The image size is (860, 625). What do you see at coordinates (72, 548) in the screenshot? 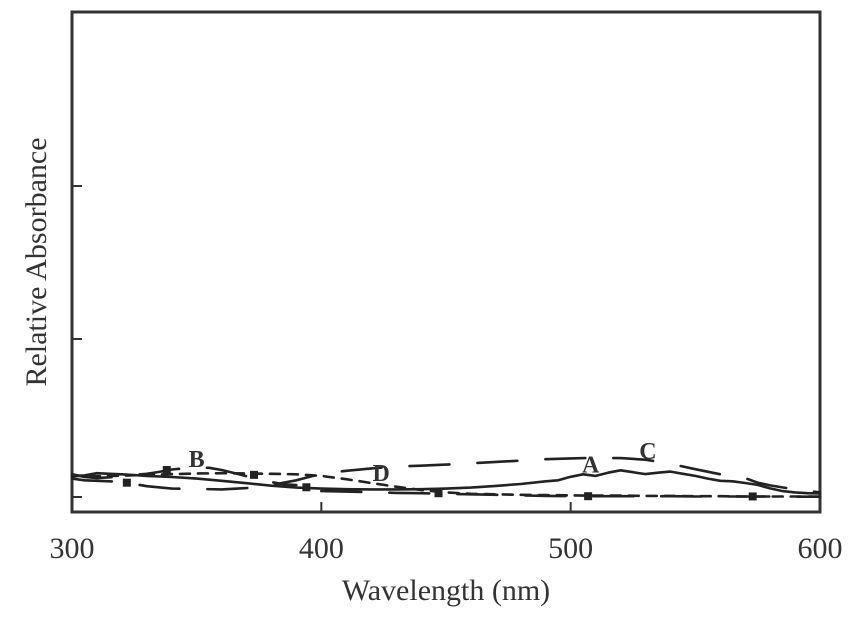
I see `x-tick-label-300: 300` at bounding box center [72, 548].